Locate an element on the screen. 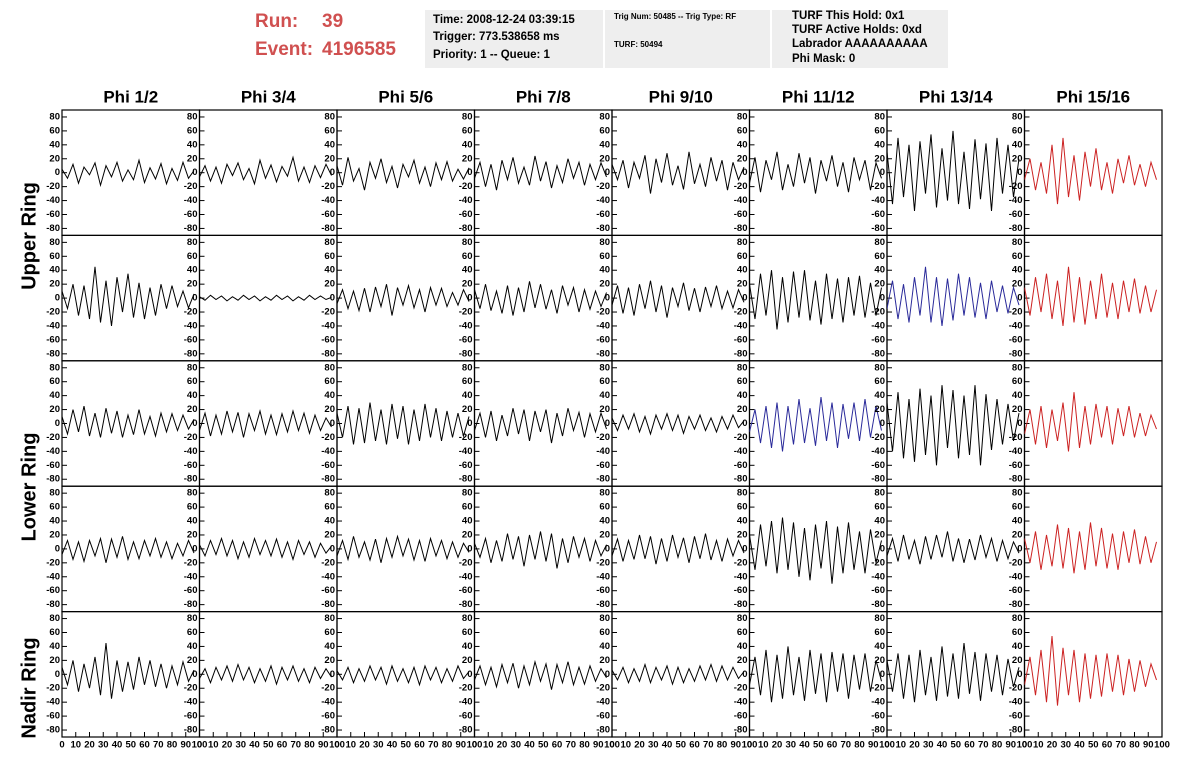 The width and height of the screenshot is (1196, 777). row-label: Lower Ring is located at coordinates (29, 487).